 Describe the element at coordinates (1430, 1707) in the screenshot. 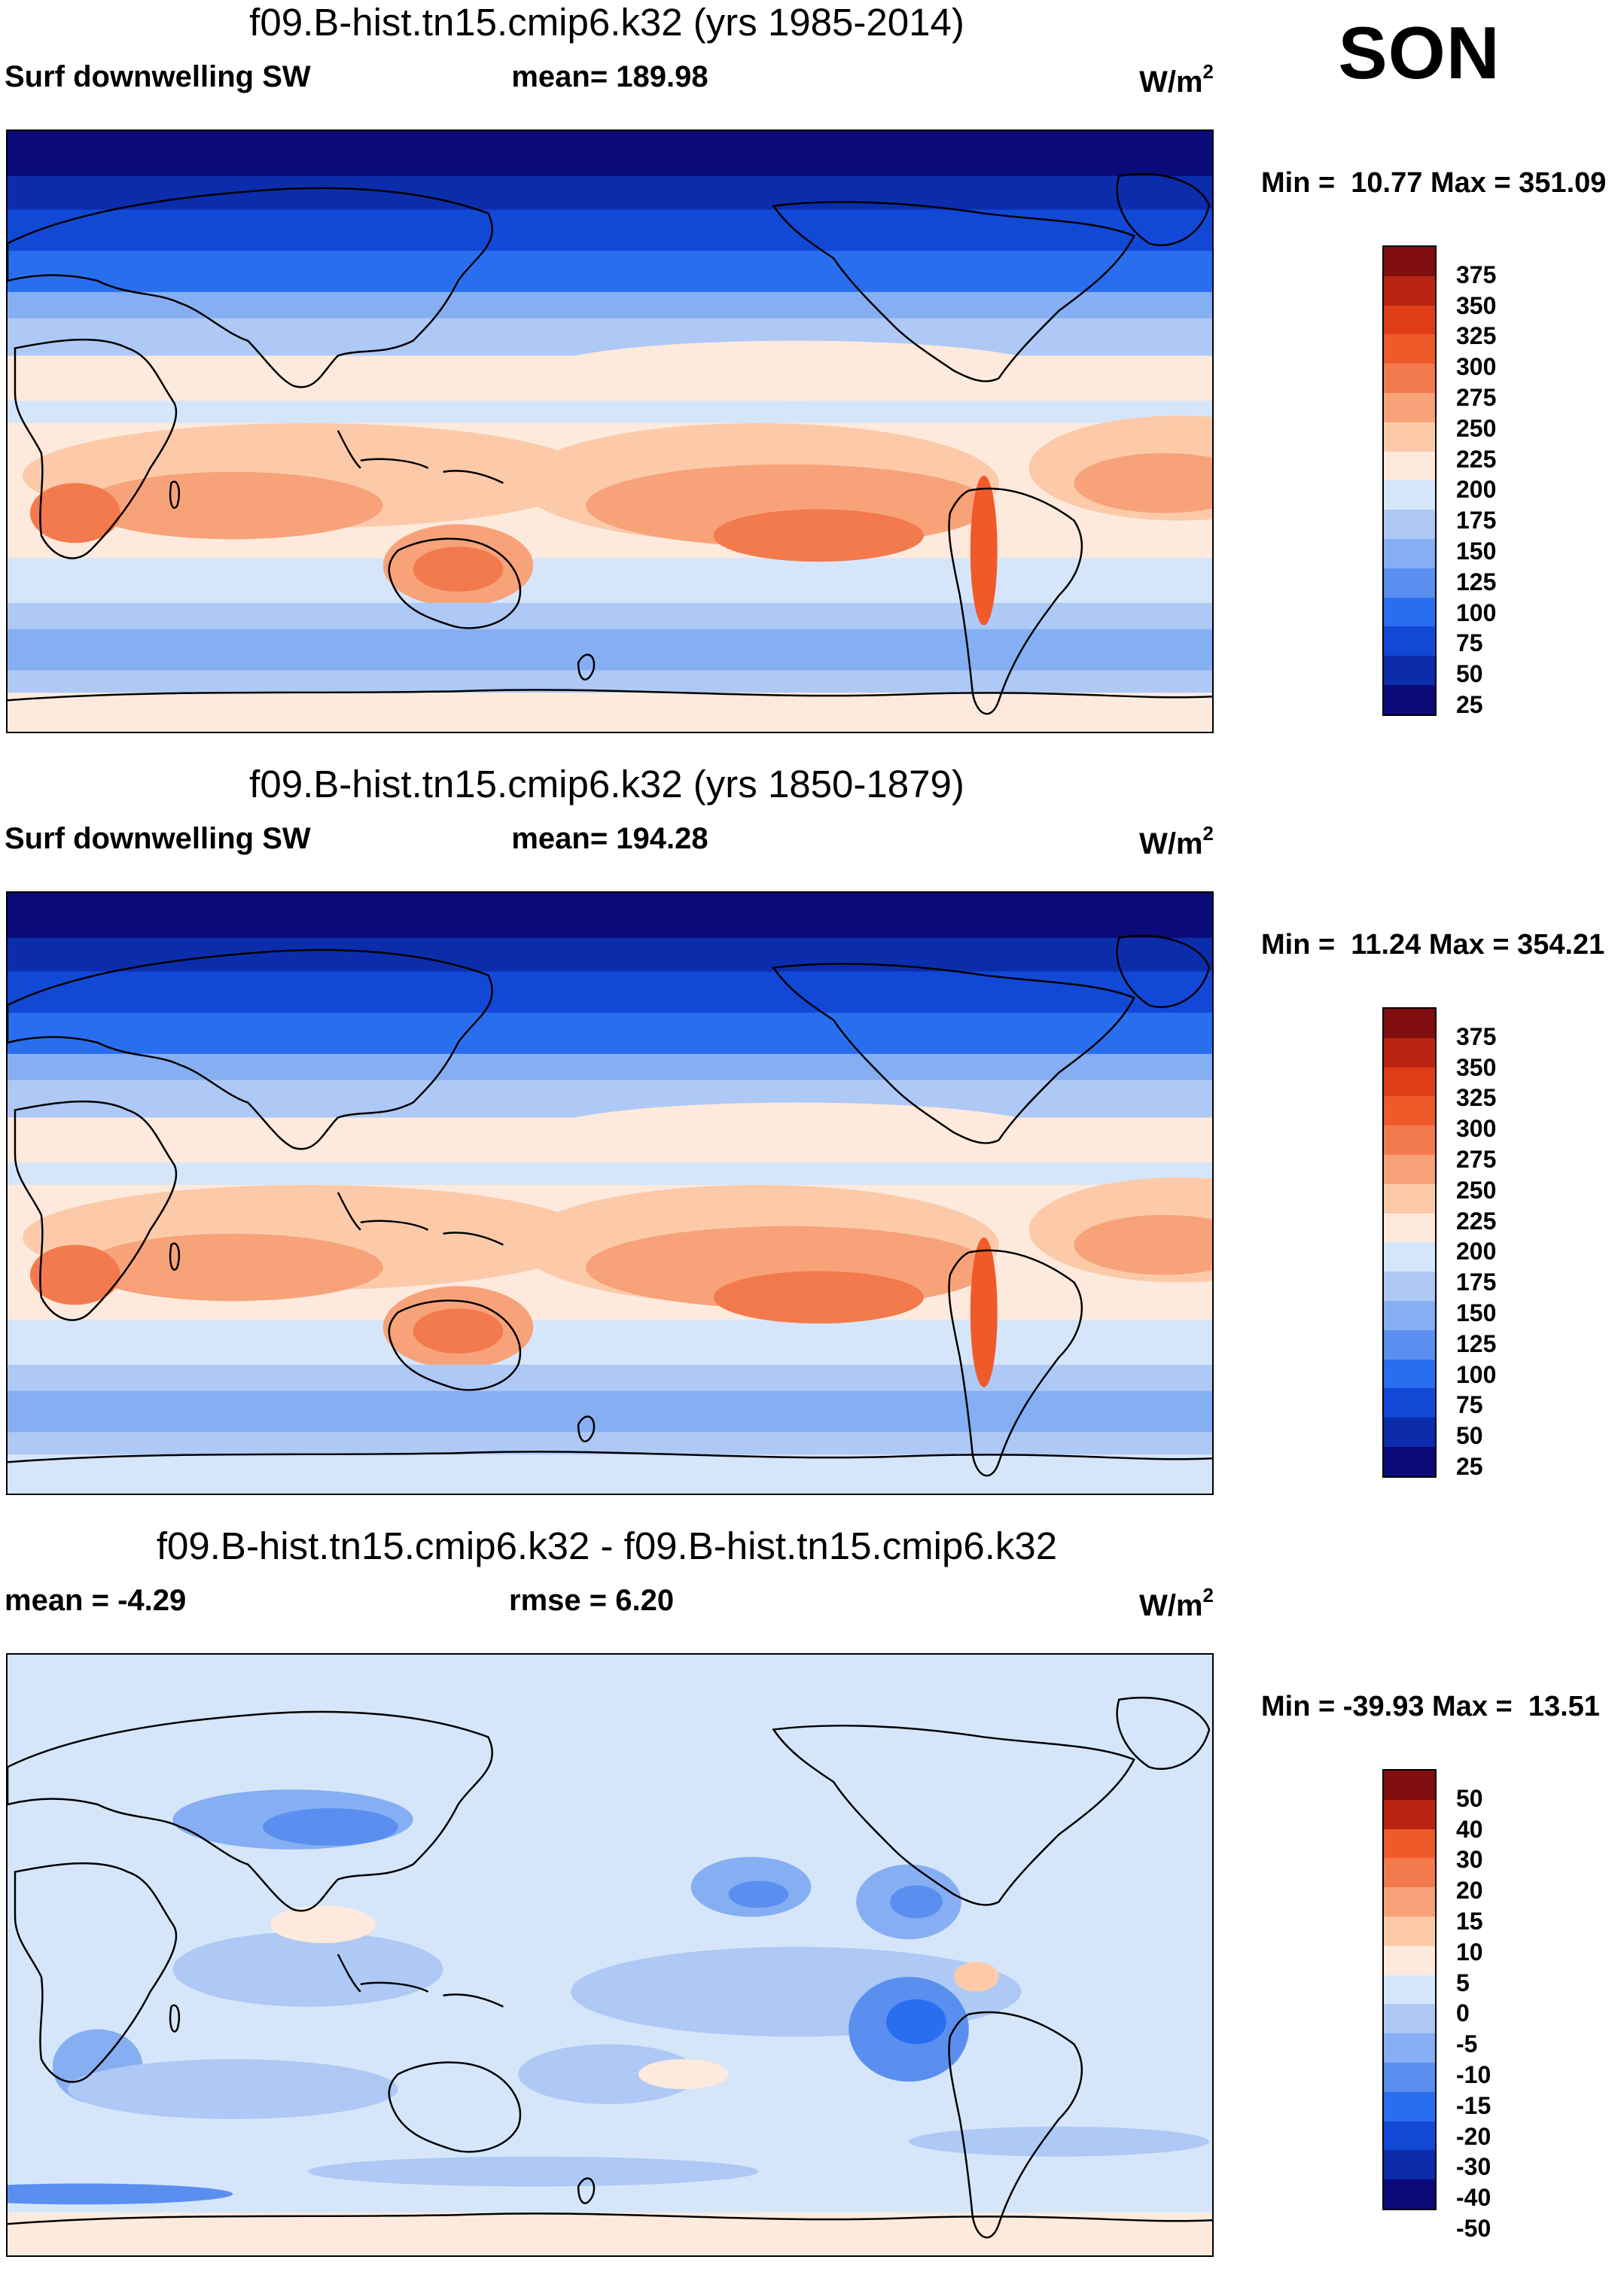

I see `min-max-label: Min = -39.93 Max = 13.51` at that location.